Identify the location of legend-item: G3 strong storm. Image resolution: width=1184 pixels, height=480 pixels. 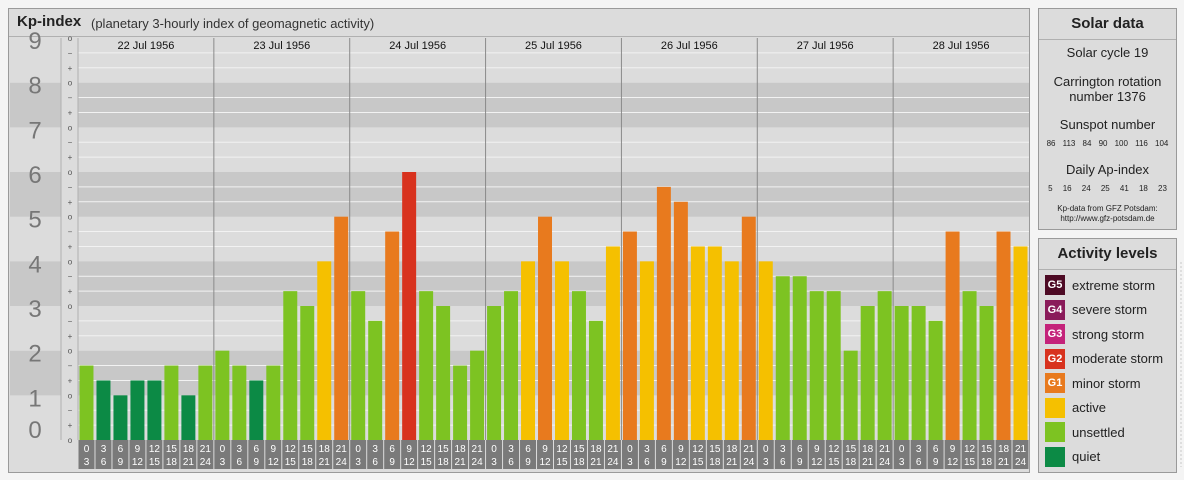
(1094, 334).